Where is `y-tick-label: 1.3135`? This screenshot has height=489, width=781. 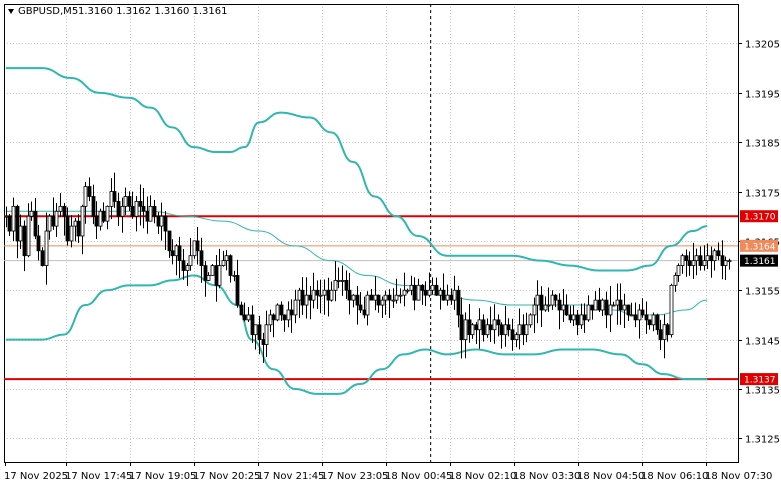 y-tick-label: 1.3135 is located at coordinates (762, 391).